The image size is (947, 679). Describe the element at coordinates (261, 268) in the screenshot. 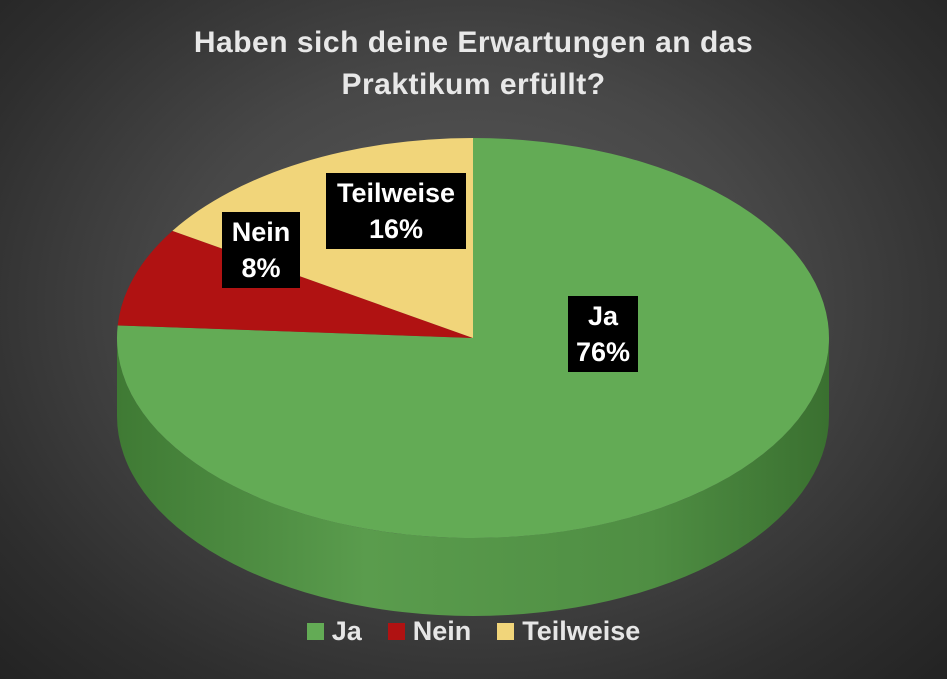

I see `data-label-nein-value: 8%` at that location.